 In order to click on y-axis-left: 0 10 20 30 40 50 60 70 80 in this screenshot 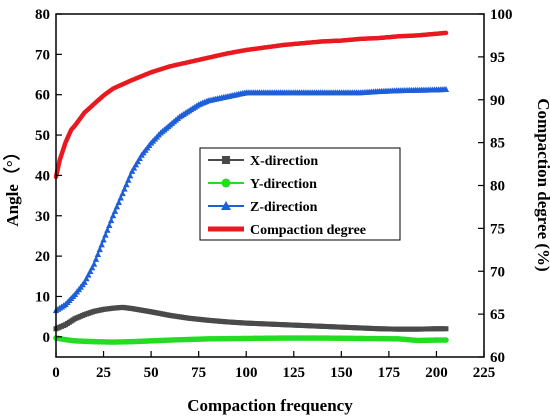, I will do `click(48, 176)`.